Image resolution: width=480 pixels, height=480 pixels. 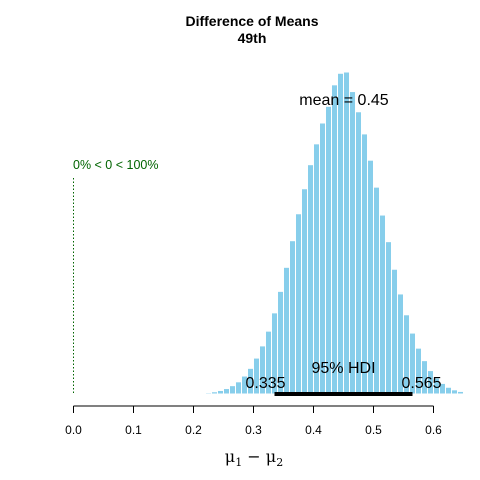 I want to click on x-tick-label: 0.1, so click(x=133, y=430).